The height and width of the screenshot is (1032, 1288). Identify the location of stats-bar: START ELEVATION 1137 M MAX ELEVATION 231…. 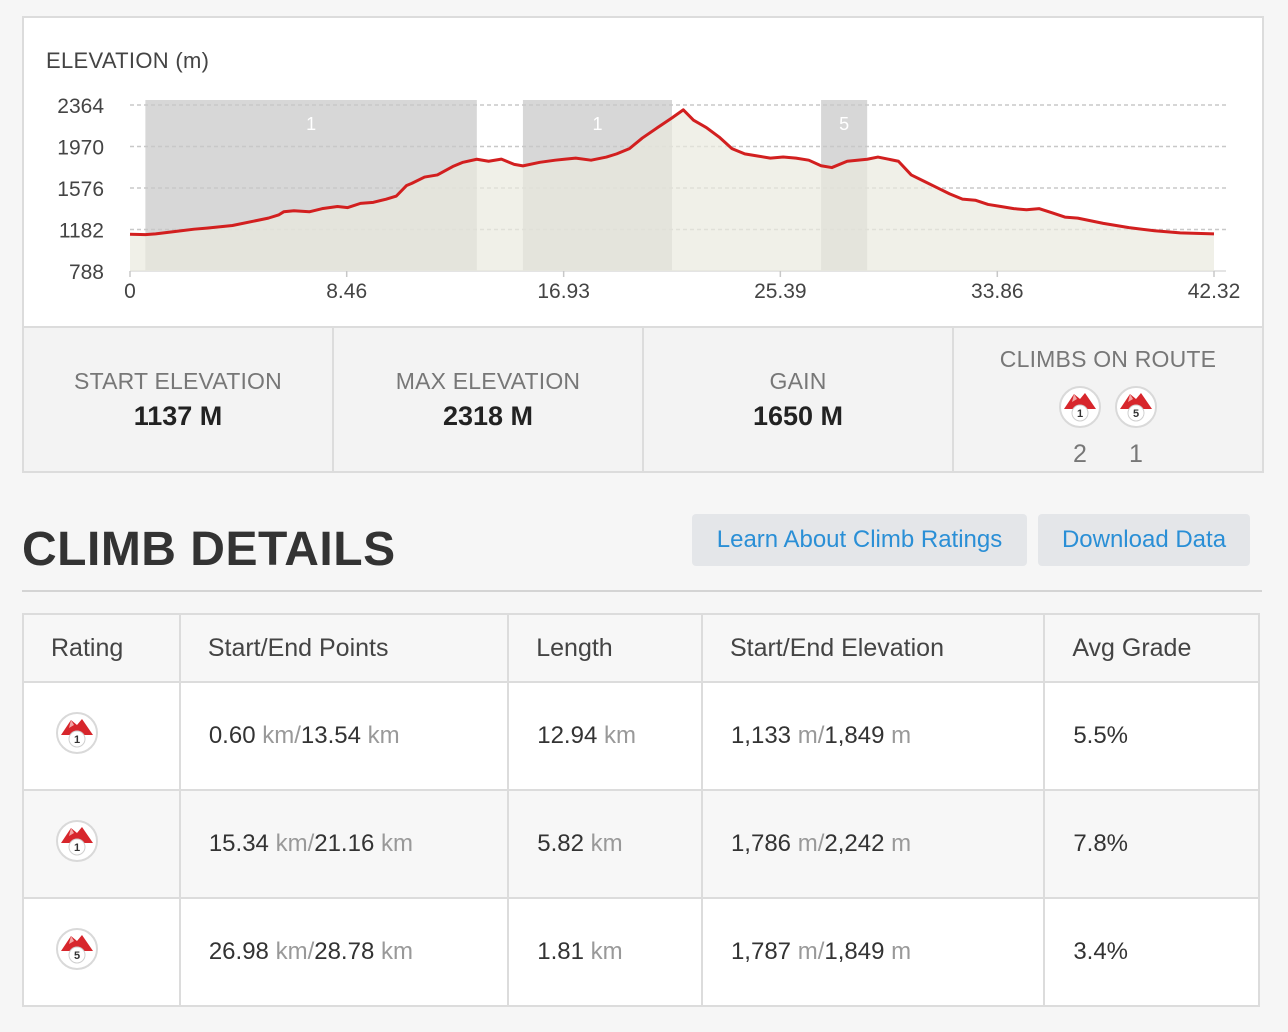
(643, 398).